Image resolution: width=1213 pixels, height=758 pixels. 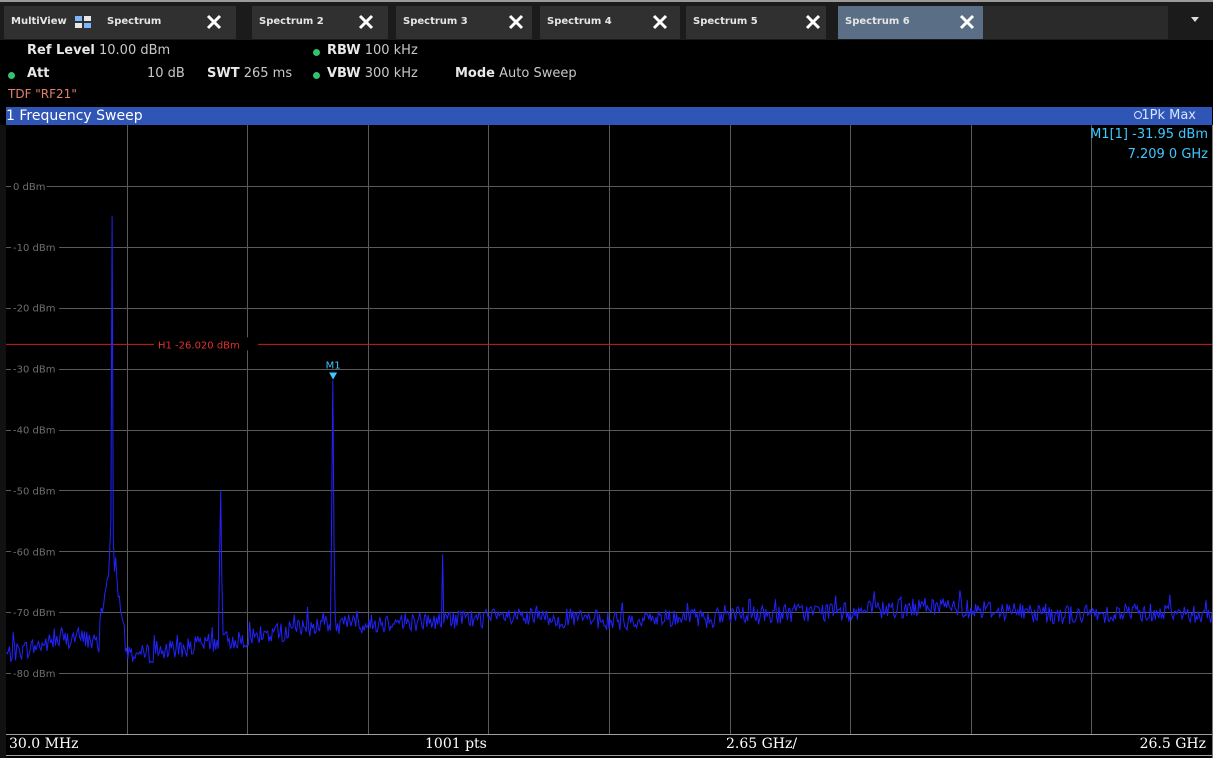 I want to click on marker-readout-frequency: 7.209 0 GHz, so click(x=1167, y=154).